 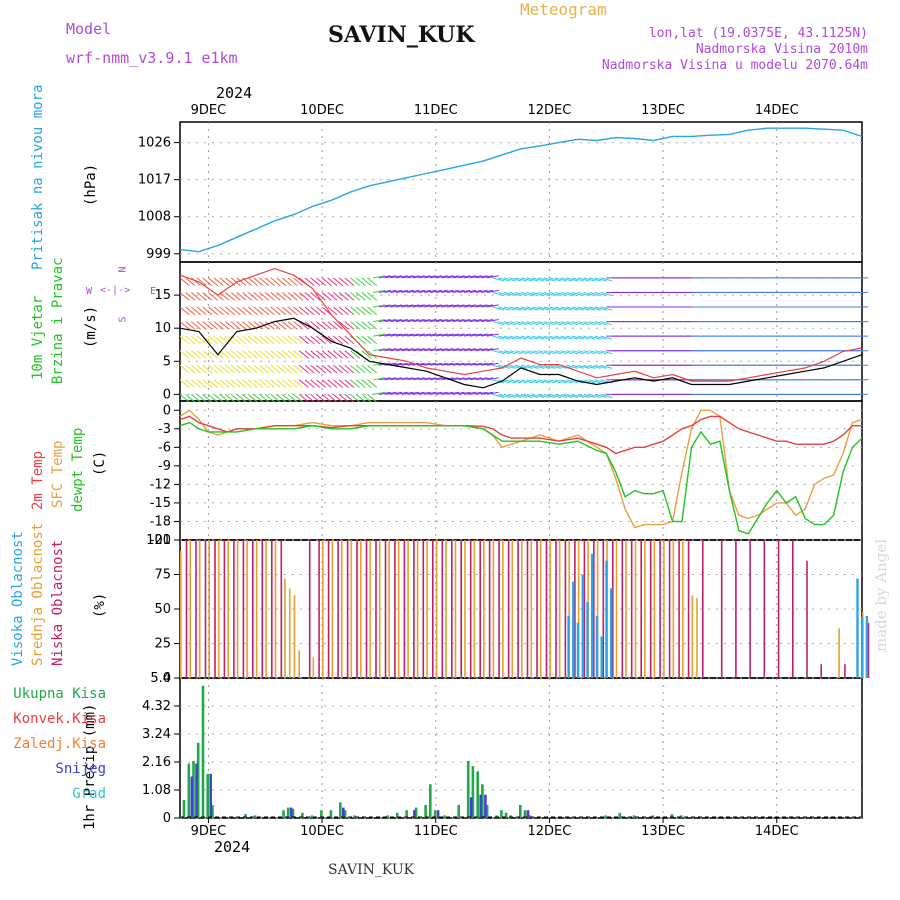 What do you see at coordinates (160, 503) in the screenshot?
I see `ytick-label-temperature: -15` at bounding box center [160, 503].